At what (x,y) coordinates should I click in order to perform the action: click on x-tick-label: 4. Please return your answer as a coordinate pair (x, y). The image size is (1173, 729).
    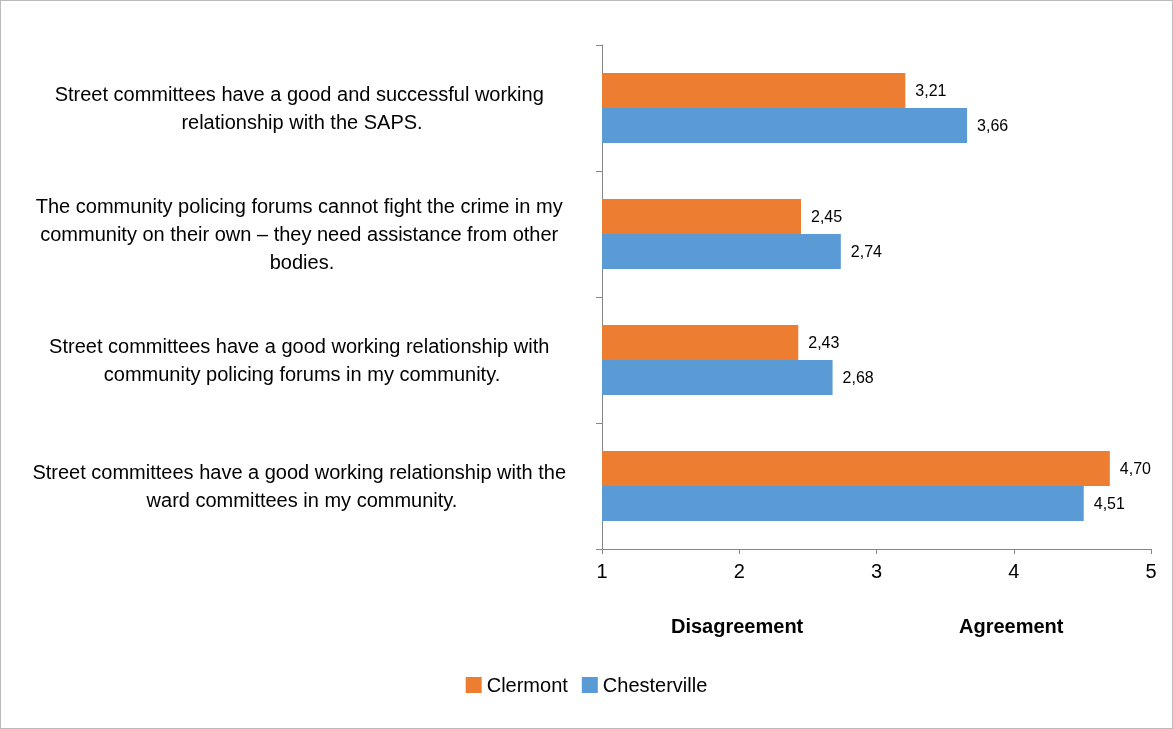
    Looking at the image, I should click on (1014, 571).